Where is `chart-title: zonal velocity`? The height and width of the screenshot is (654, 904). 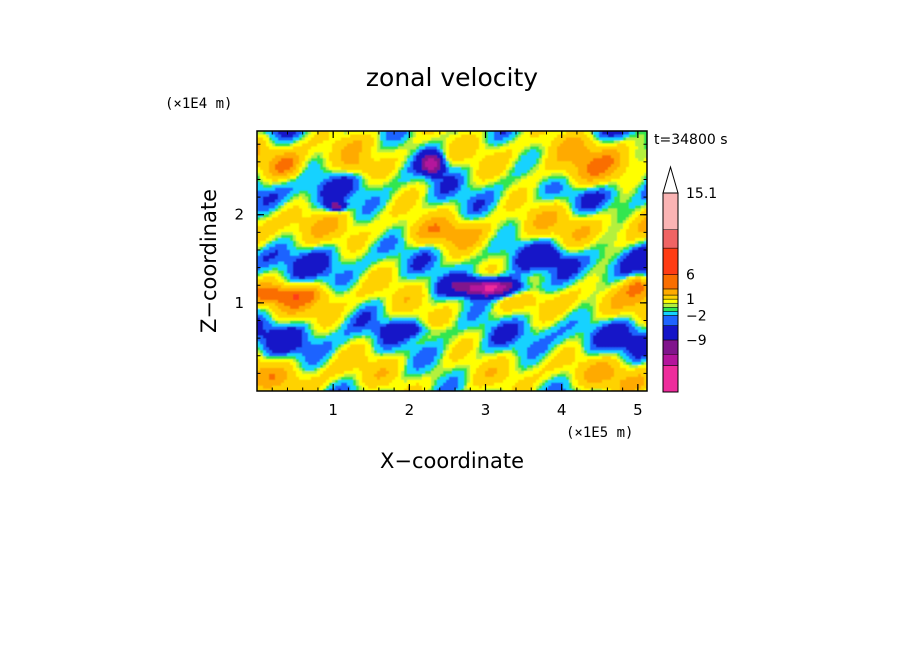 chart-title: zonal velocity is located at coordinates (452, 77).